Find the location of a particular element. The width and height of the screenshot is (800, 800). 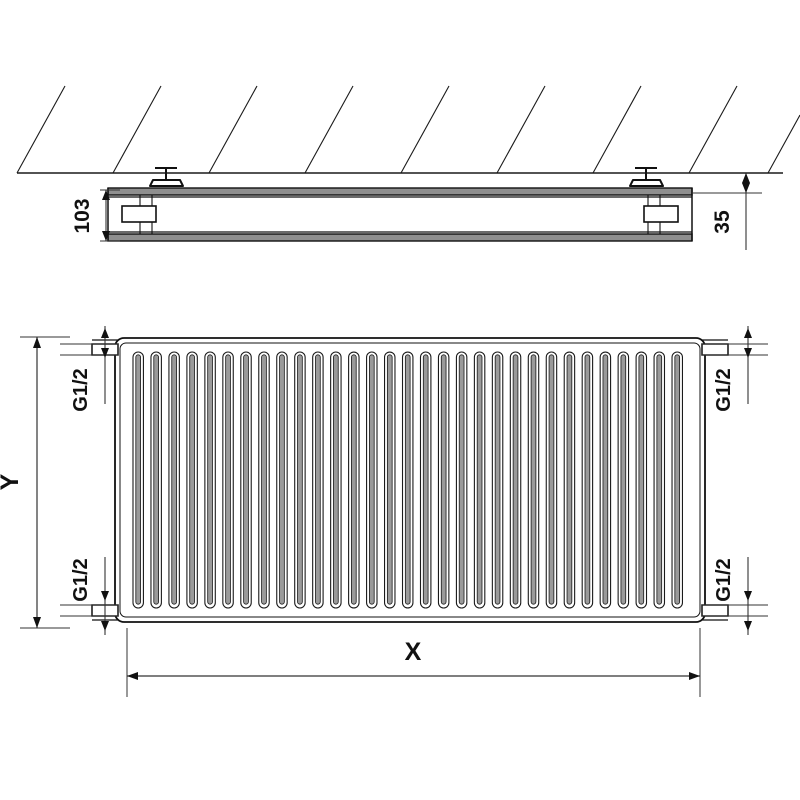

port-label-bottom-right: G1/2 is located at coordinates (724, 579).